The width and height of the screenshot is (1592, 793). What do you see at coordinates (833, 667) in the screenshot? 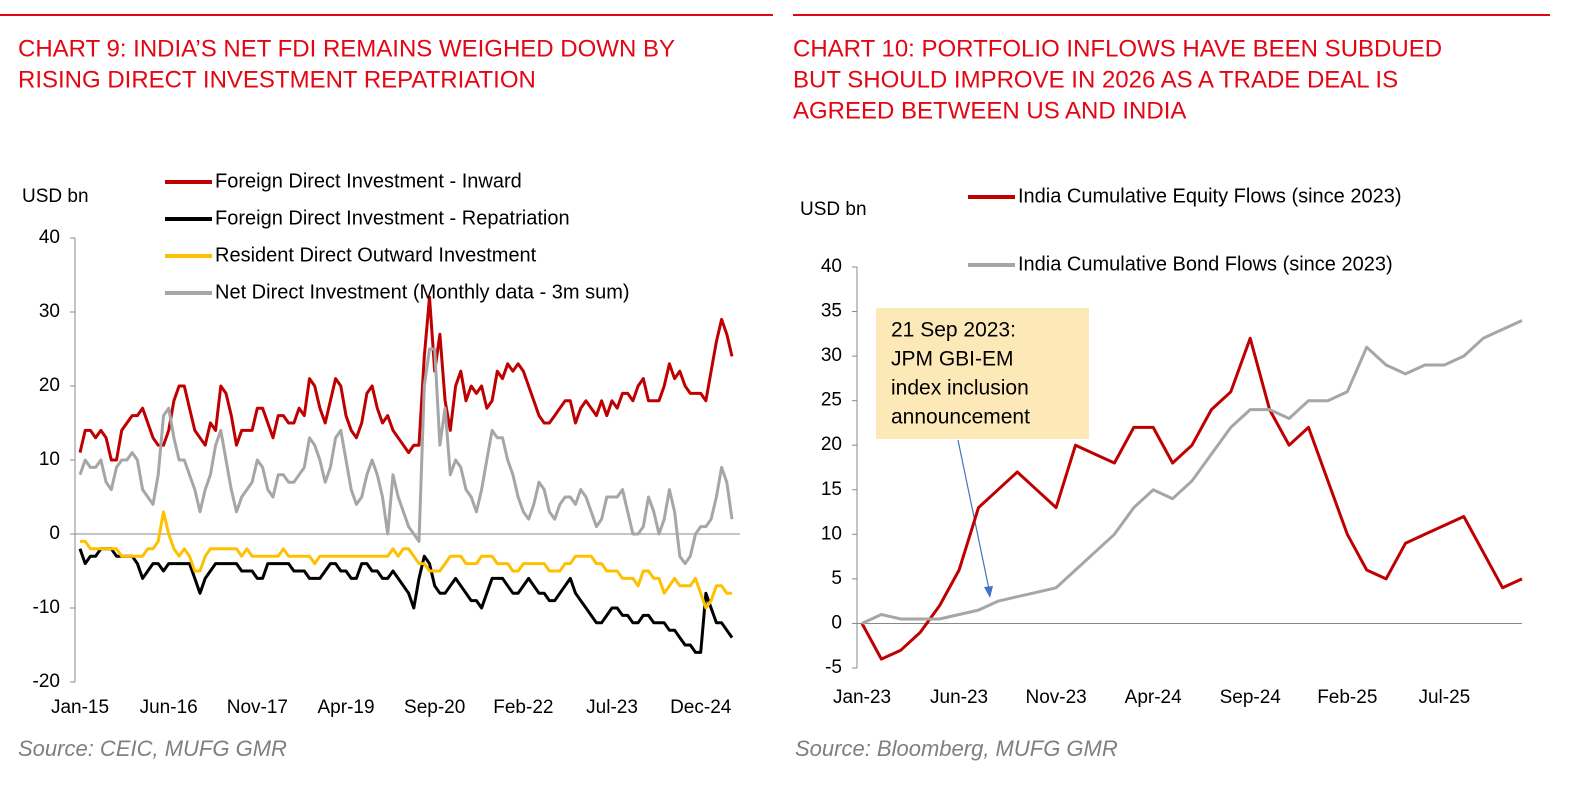
I see `y-tick-label: -5` at bounding box center [833, 667].